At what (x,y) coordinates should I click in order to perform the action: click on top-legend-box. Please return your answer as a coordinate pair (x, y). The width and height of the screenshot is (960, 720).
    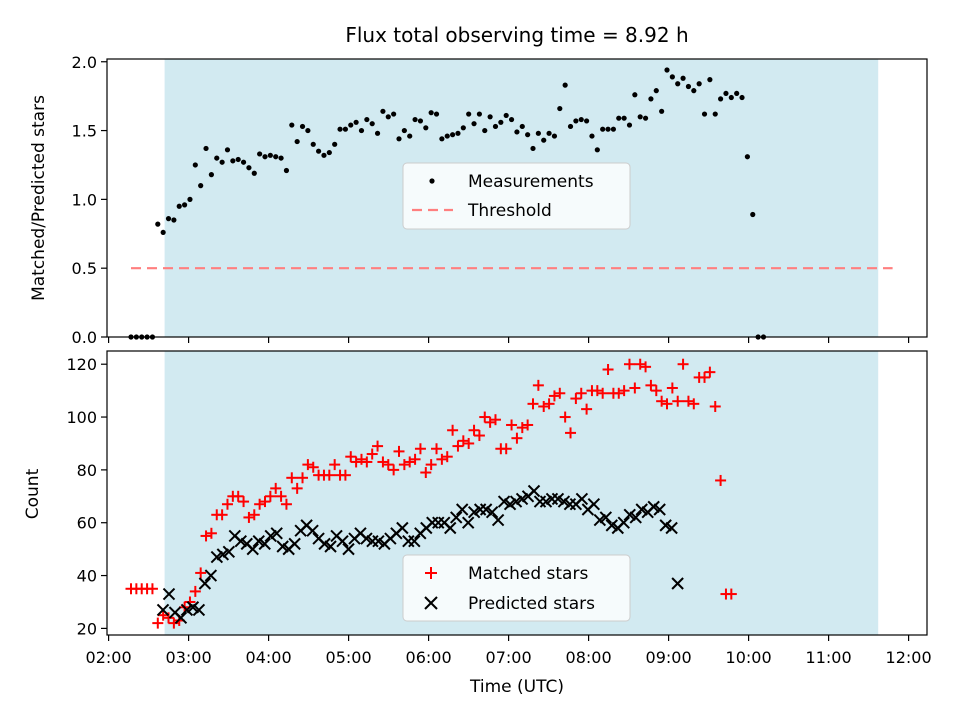
    Looking at the image, I should click on (516, 196).